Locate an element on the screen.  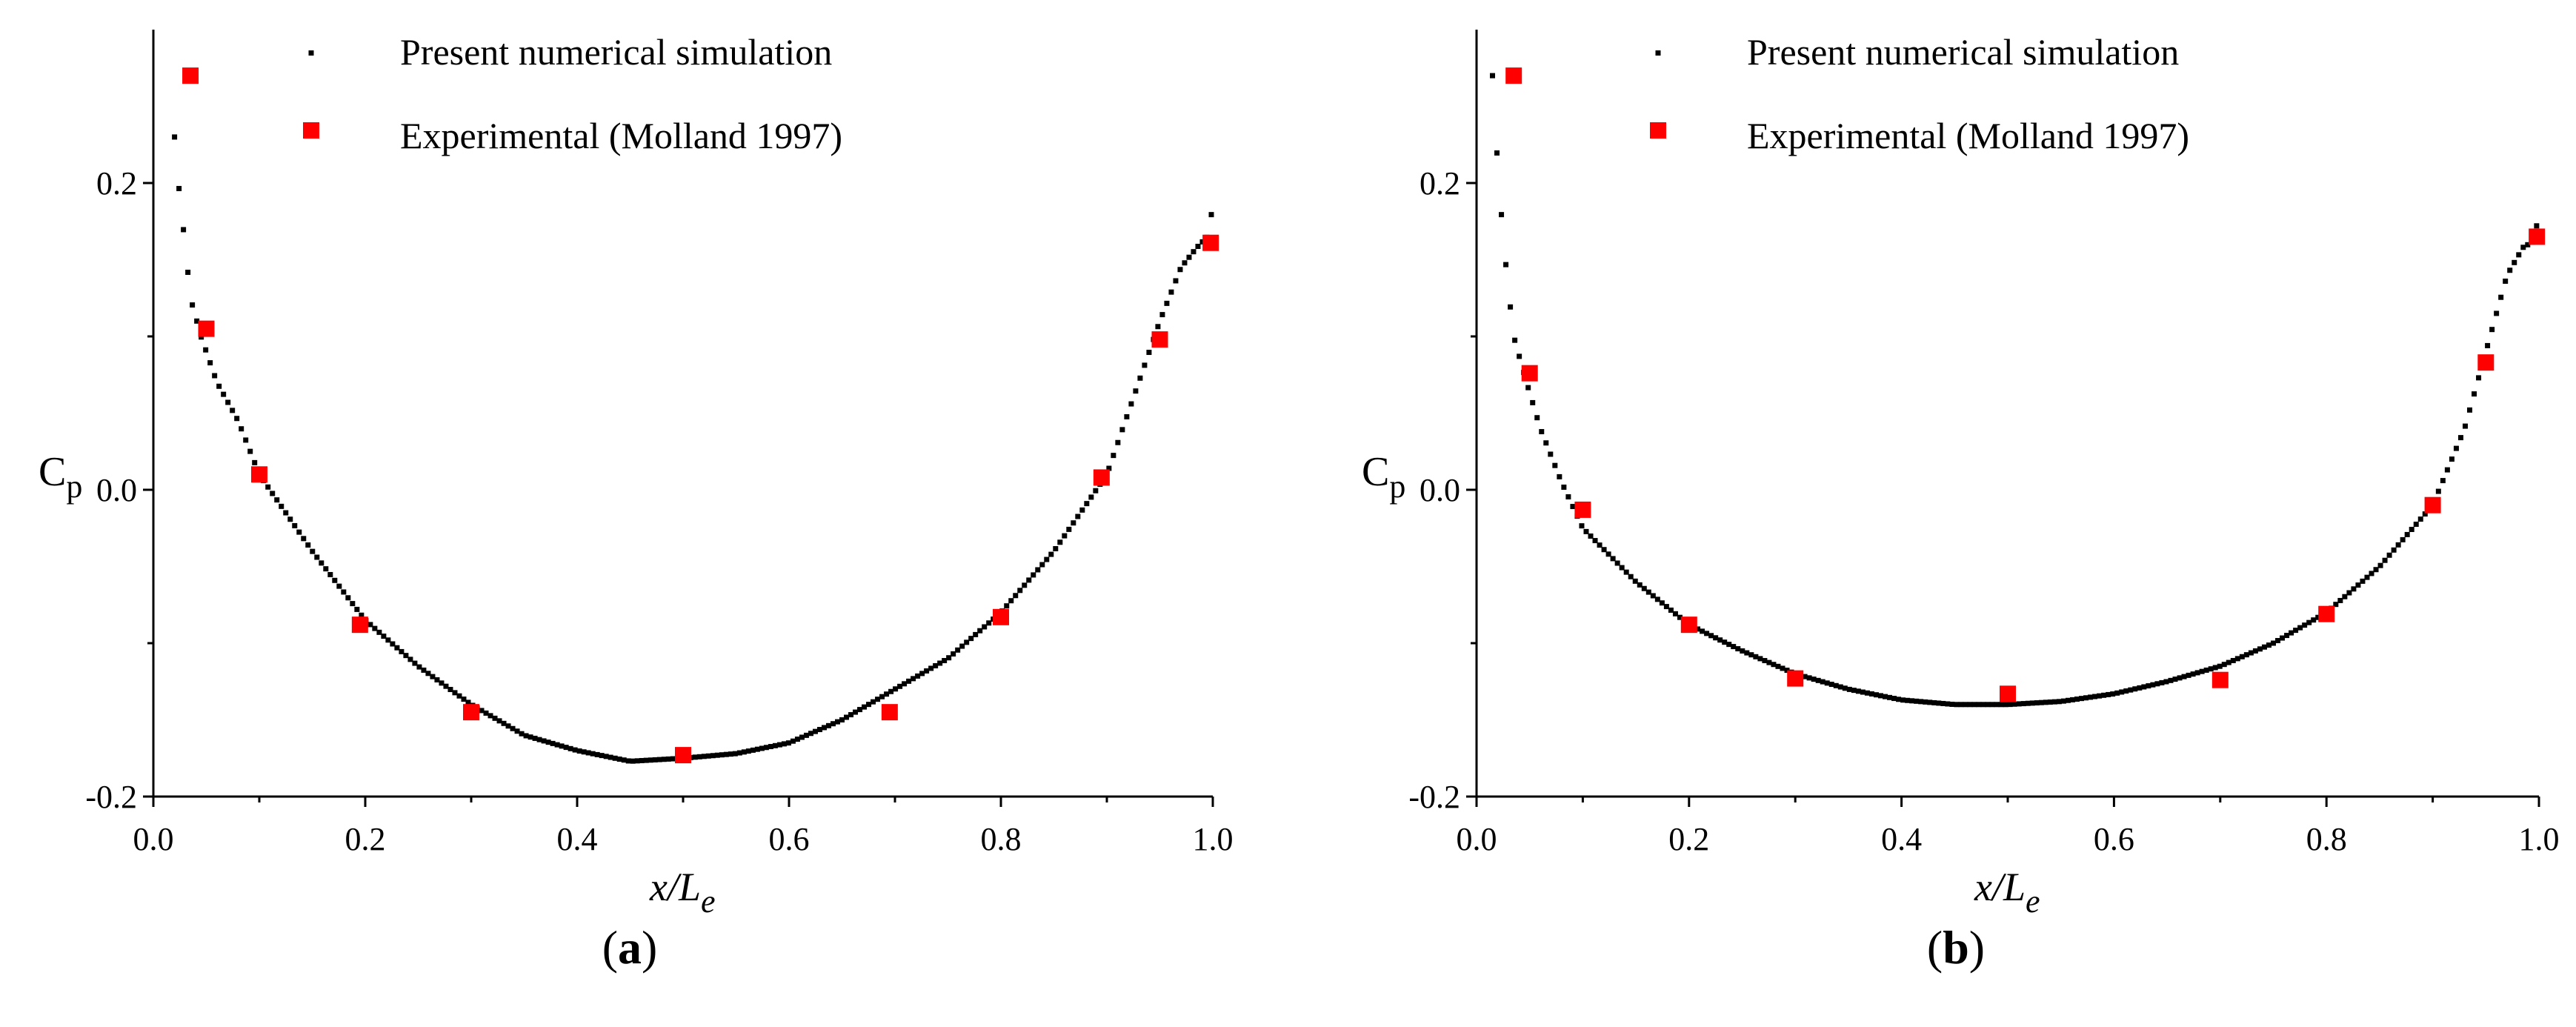
x-axis-label-sub: e is located at coordinates (708, 901).